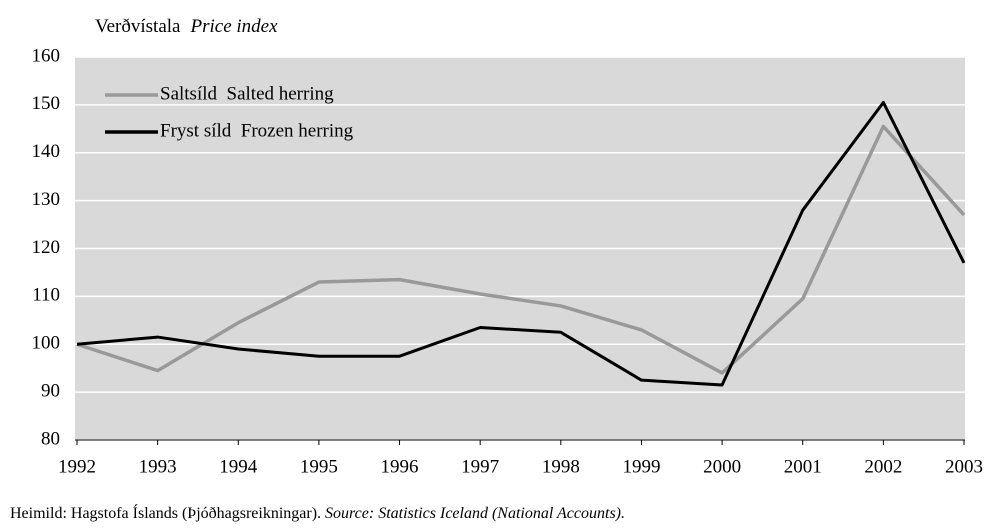 This screenshot has width=991, height=529. What do you see at coordinates (46, 295) in the screenshot?
I see `y-tick-label: 110` at bounding box center [46, 295].